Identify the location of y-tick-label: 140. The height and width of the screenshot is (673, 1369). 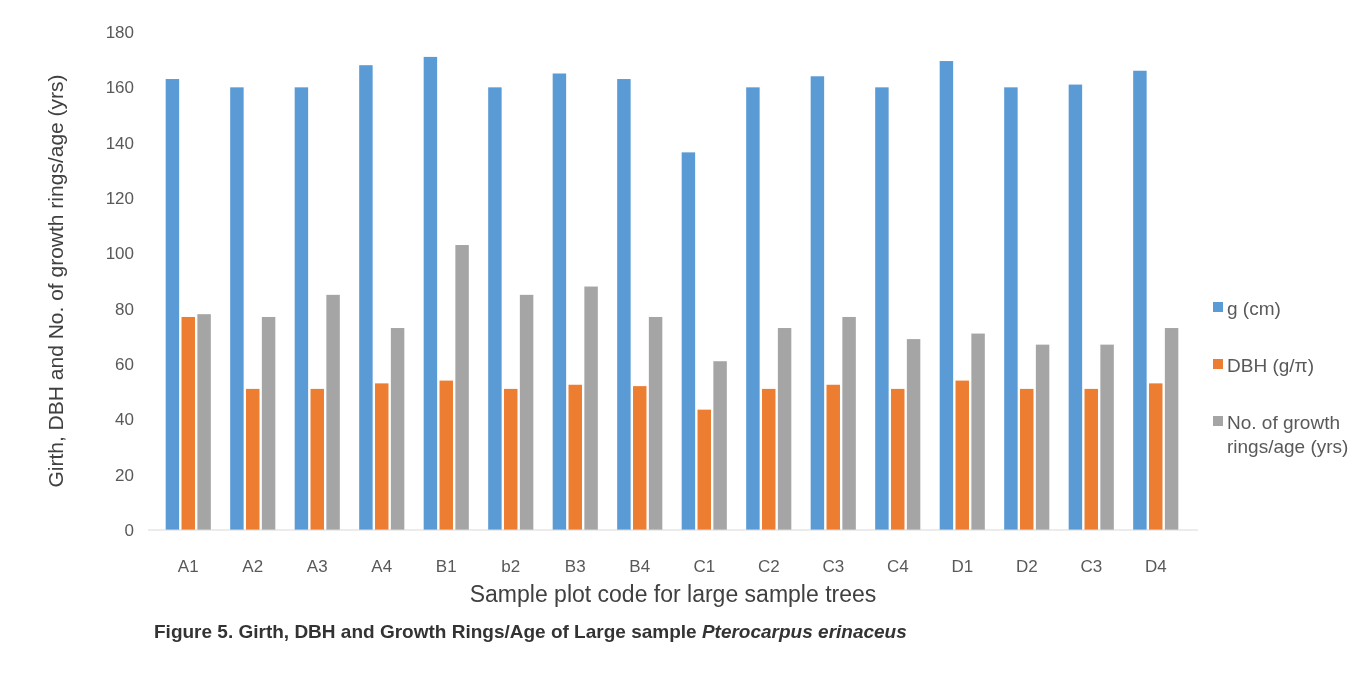
(119, 143).